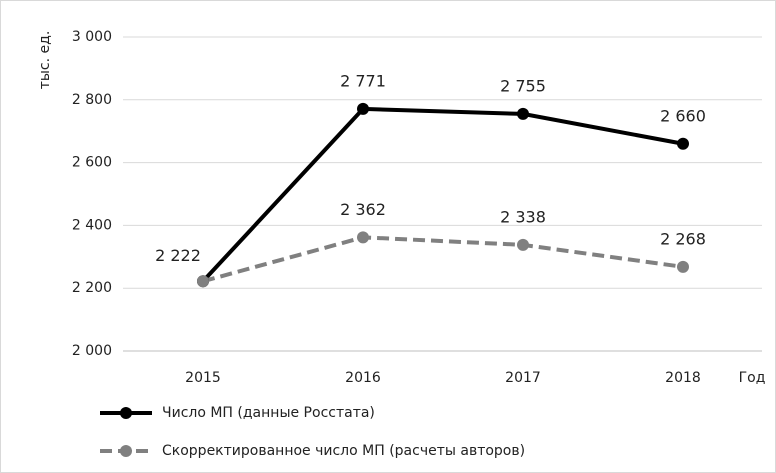 The height and width of the screenshot is (473, 776). Describe the element at coordinates (363, 209) in the screenshot. I see `value-label: 2 362` at that location.